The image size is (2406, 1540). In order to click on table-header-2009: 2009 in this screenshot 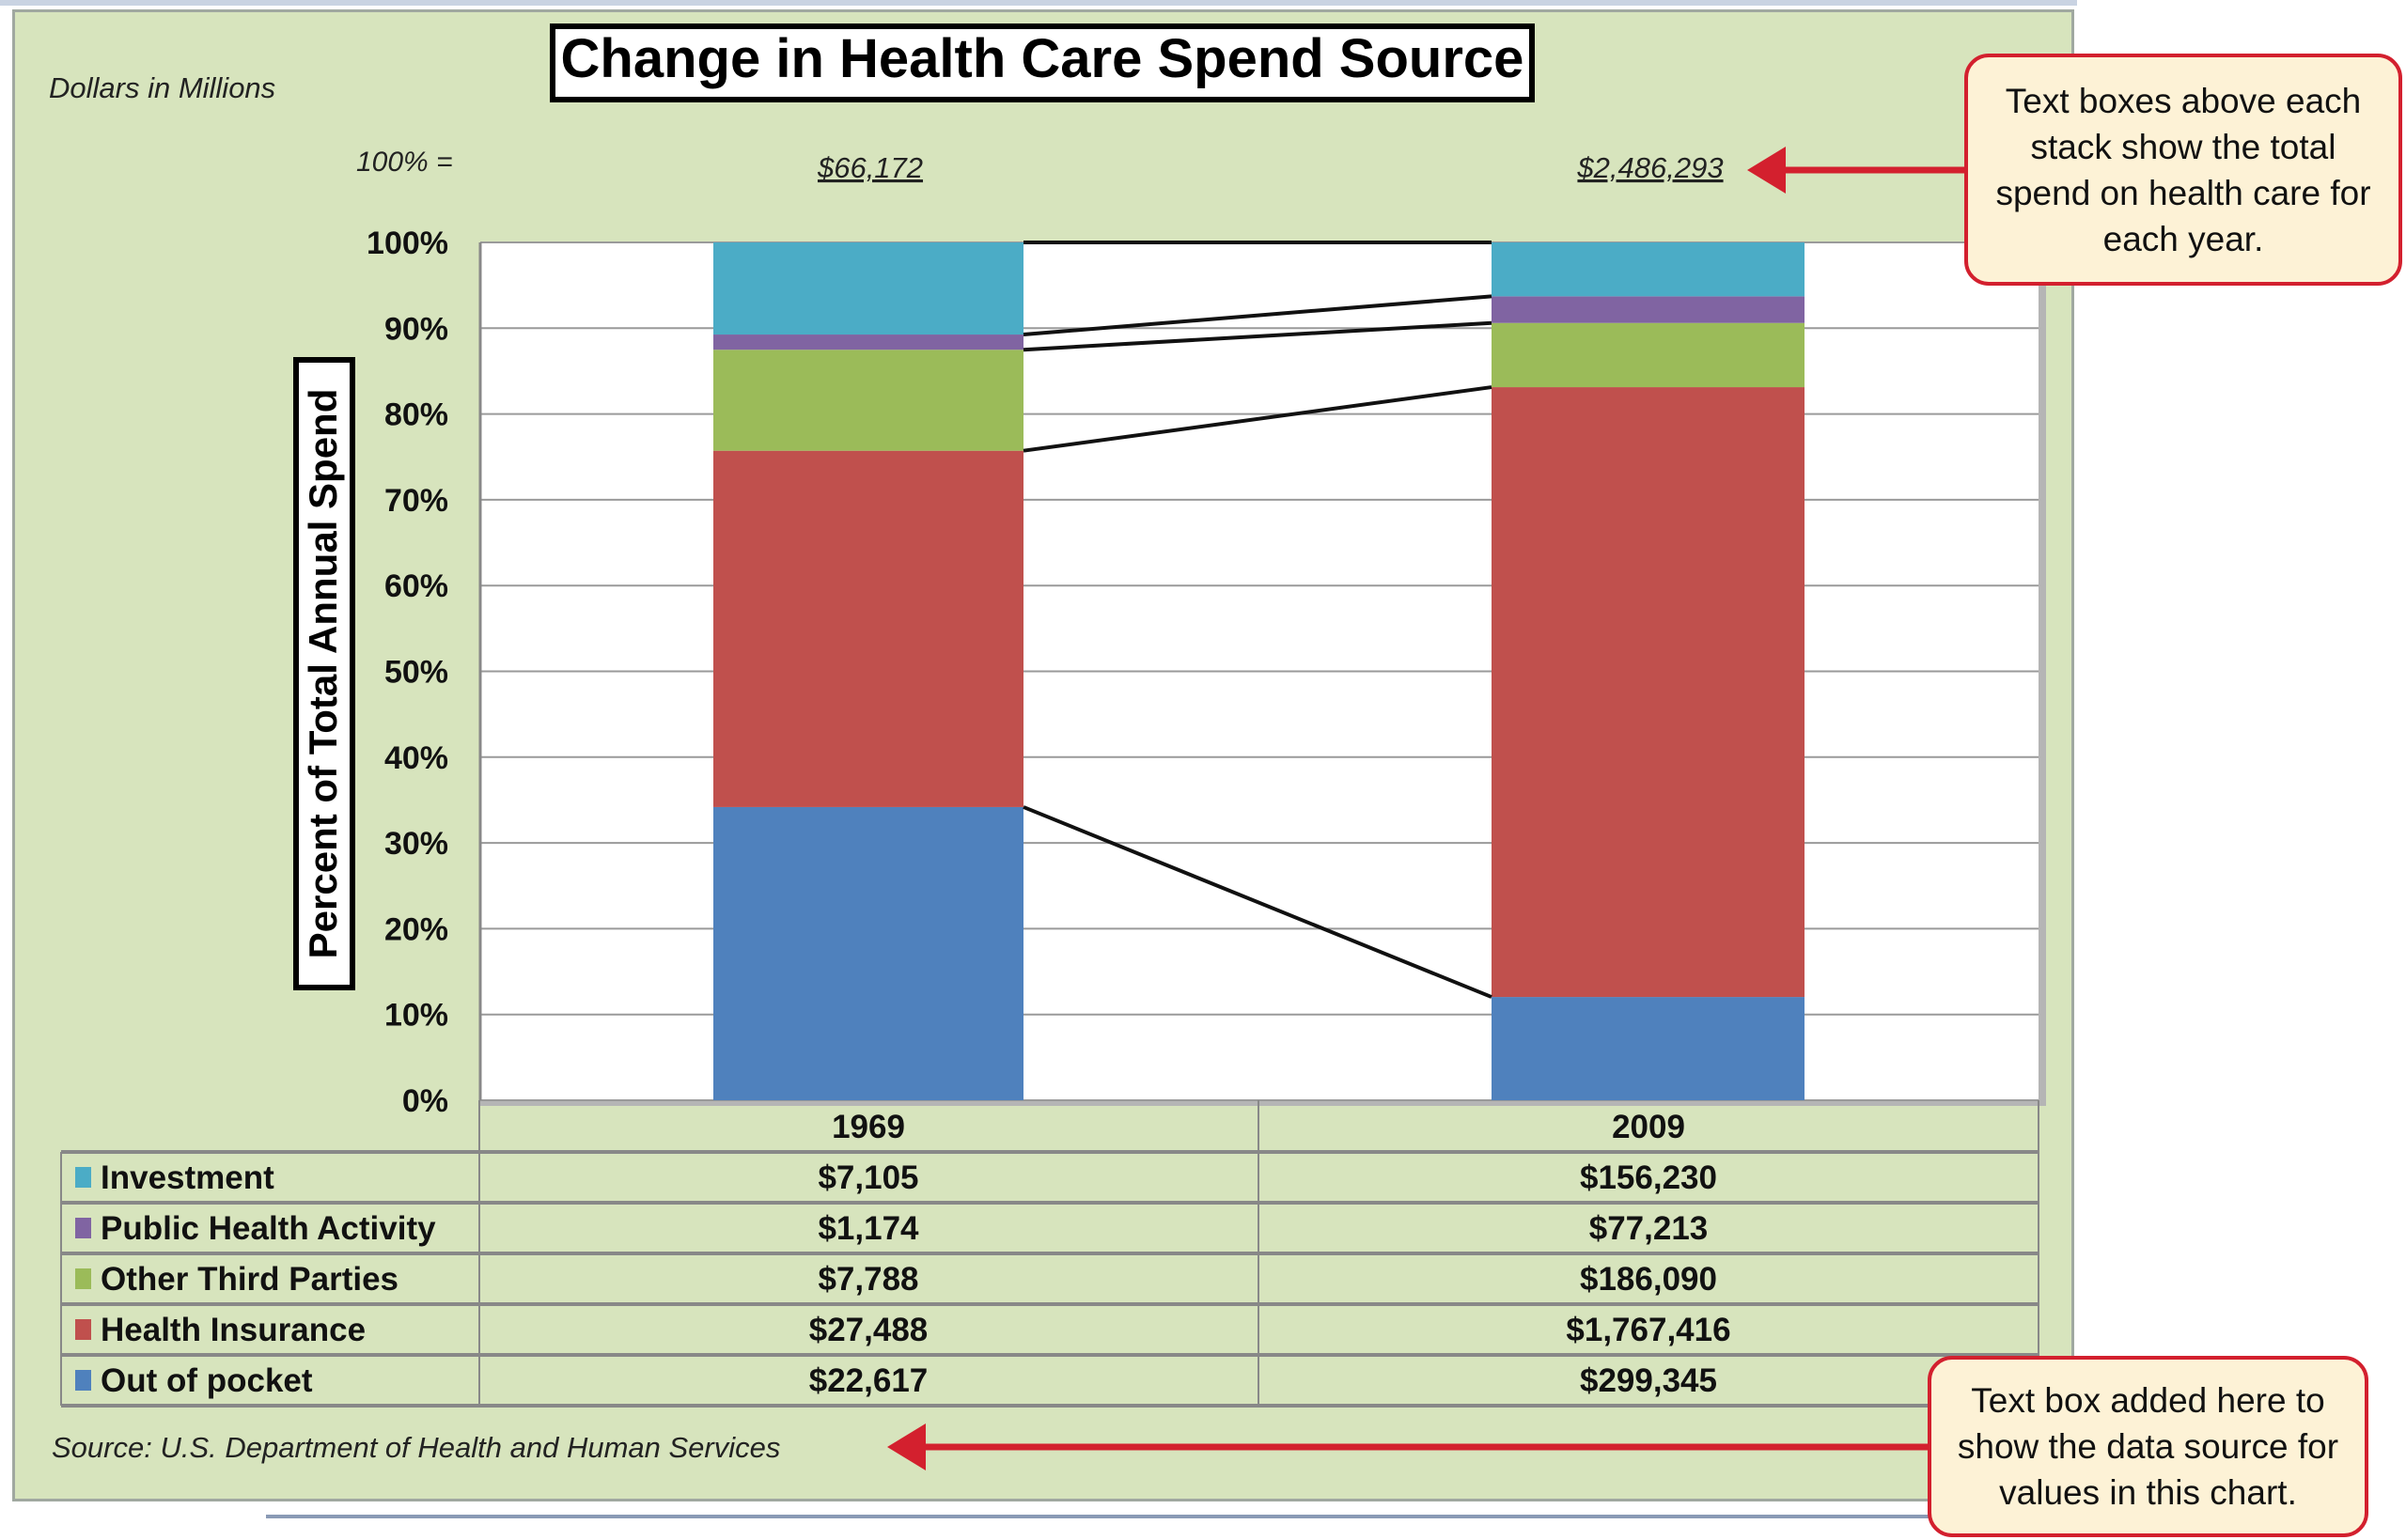, I will do `click(1648, 1127)`.